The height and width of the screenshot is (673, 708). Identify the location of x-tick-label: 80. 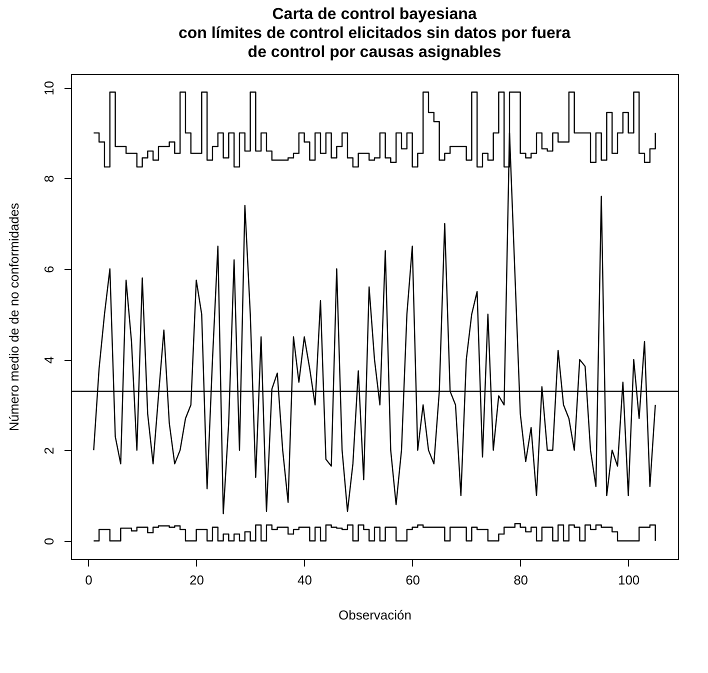
(521, 580).